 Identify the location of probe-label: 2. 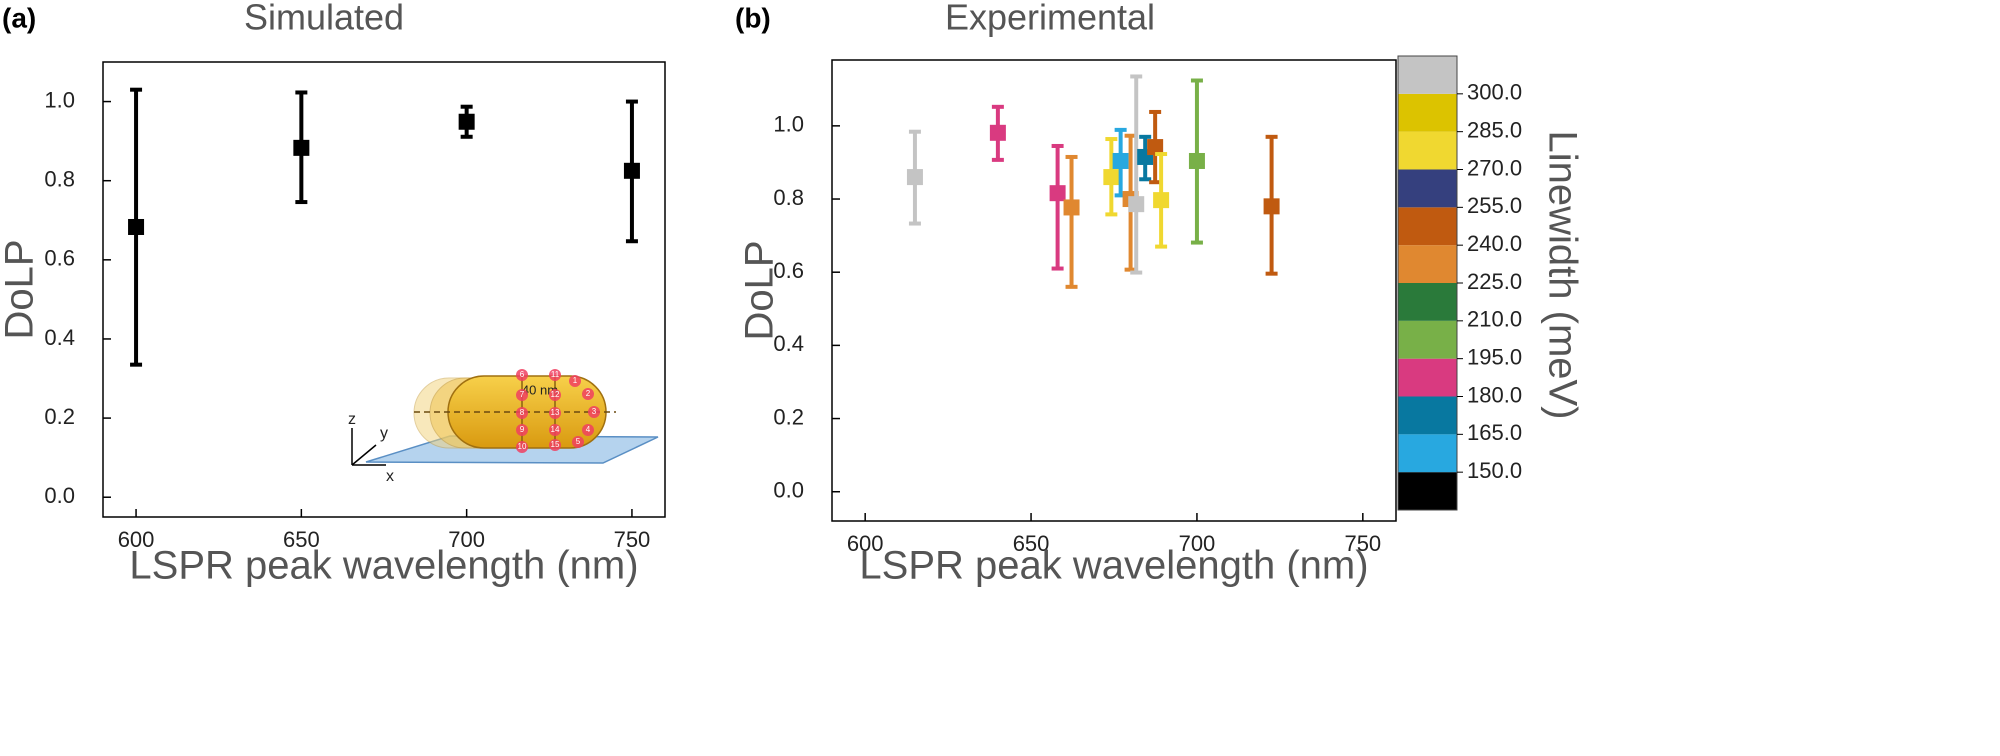
(588, 393).